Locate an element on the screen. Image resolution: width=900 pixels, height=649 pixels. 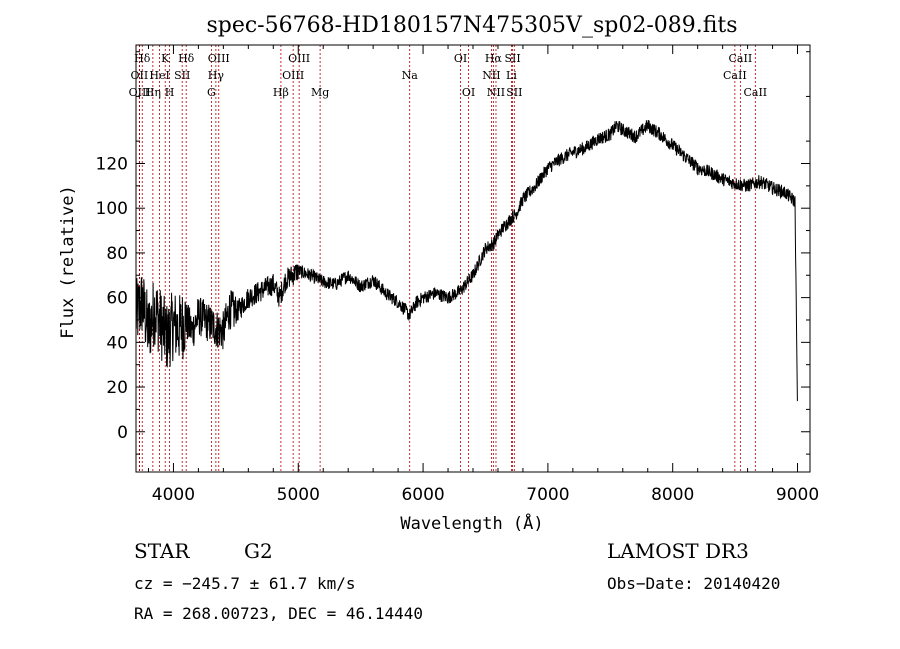
object-subclass: G2 is located at coordinates (258, 551).